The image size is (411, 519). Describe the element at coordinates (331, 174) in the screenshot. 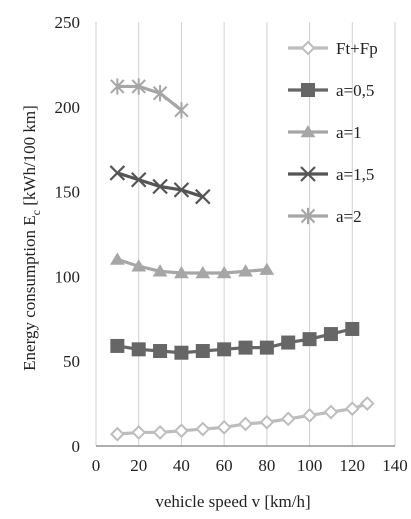

I see `legend-item: a=1,5` at that location.